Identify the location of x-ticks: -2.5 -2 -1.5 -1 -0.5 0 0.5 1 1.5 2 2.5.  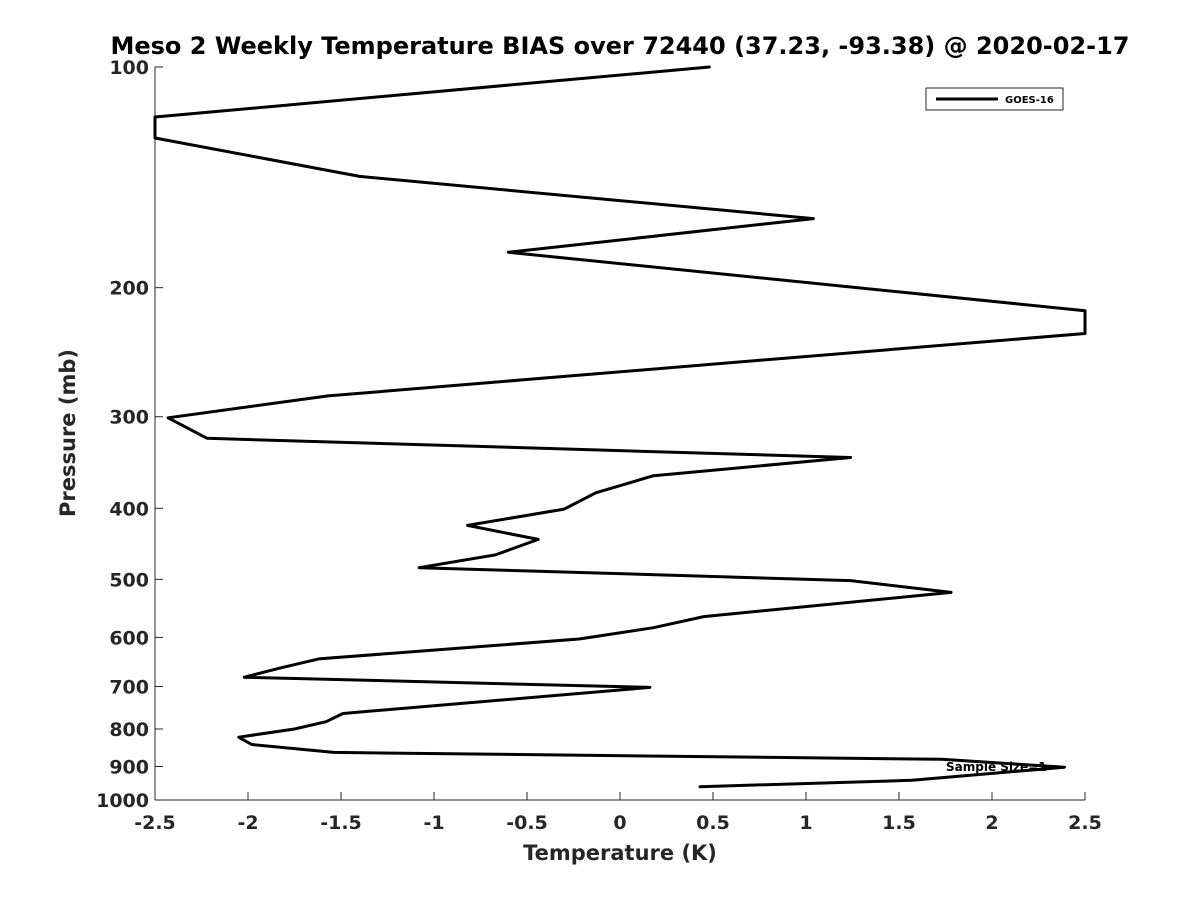
(618, 813).